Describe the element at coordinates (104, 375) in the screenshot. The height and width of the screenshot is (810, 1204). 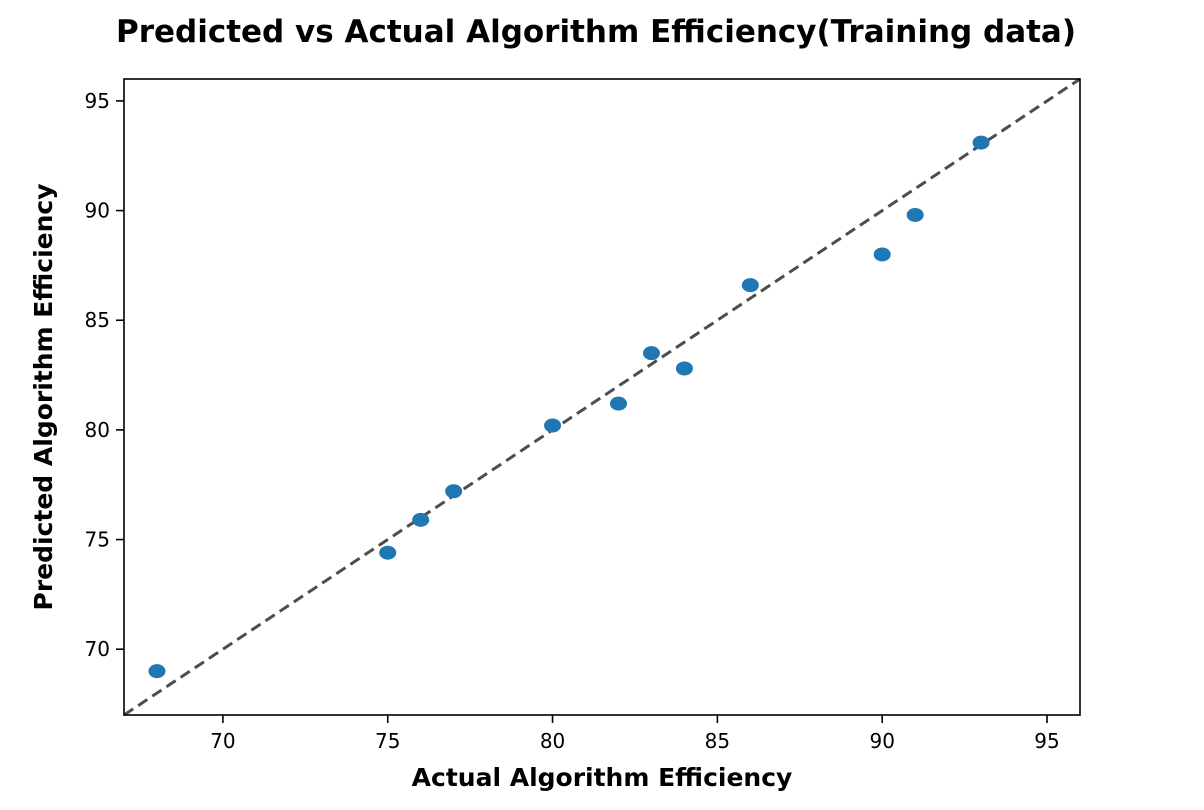
I see `y-axis-ticks: 70 75 80 85 90 95` at that location.